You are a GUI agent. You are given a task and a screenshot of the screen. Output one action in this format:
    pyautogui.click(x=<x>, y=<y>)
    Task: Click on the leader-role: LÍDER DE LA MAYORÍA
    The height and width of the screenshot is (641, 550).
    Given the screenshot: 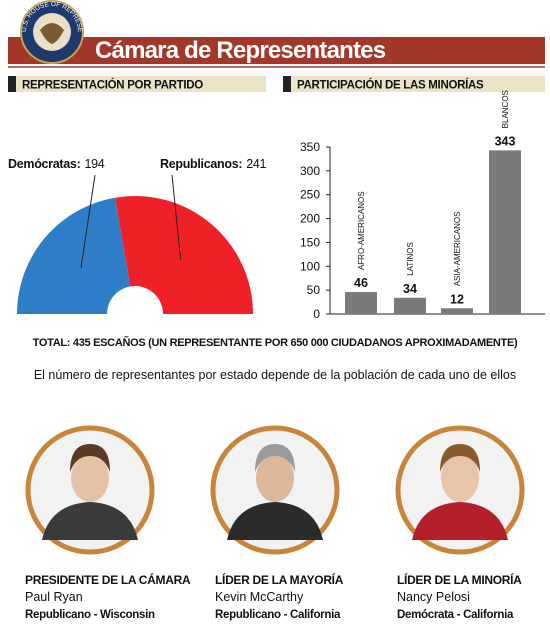 What is the action you would take?
    pyautogui.click(x=279, y=579)
    